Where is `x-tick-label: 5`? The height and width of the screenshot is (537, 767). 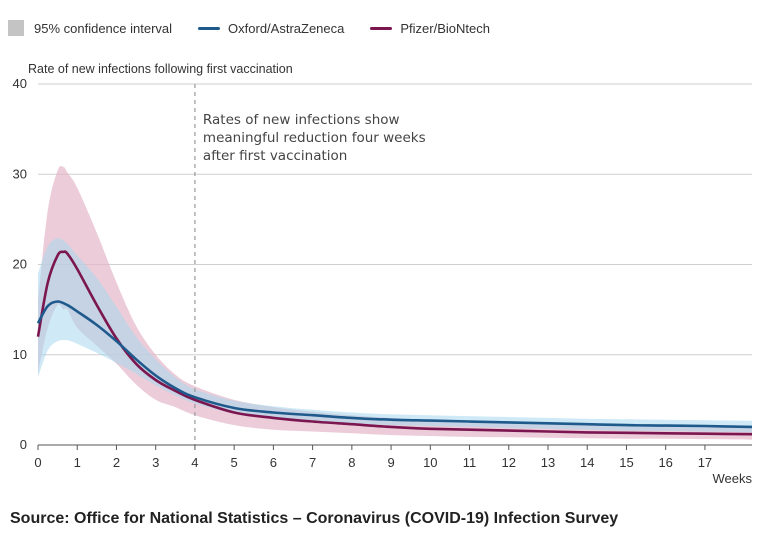
x-tick-label: 5 is located at coordinates (234, 462).